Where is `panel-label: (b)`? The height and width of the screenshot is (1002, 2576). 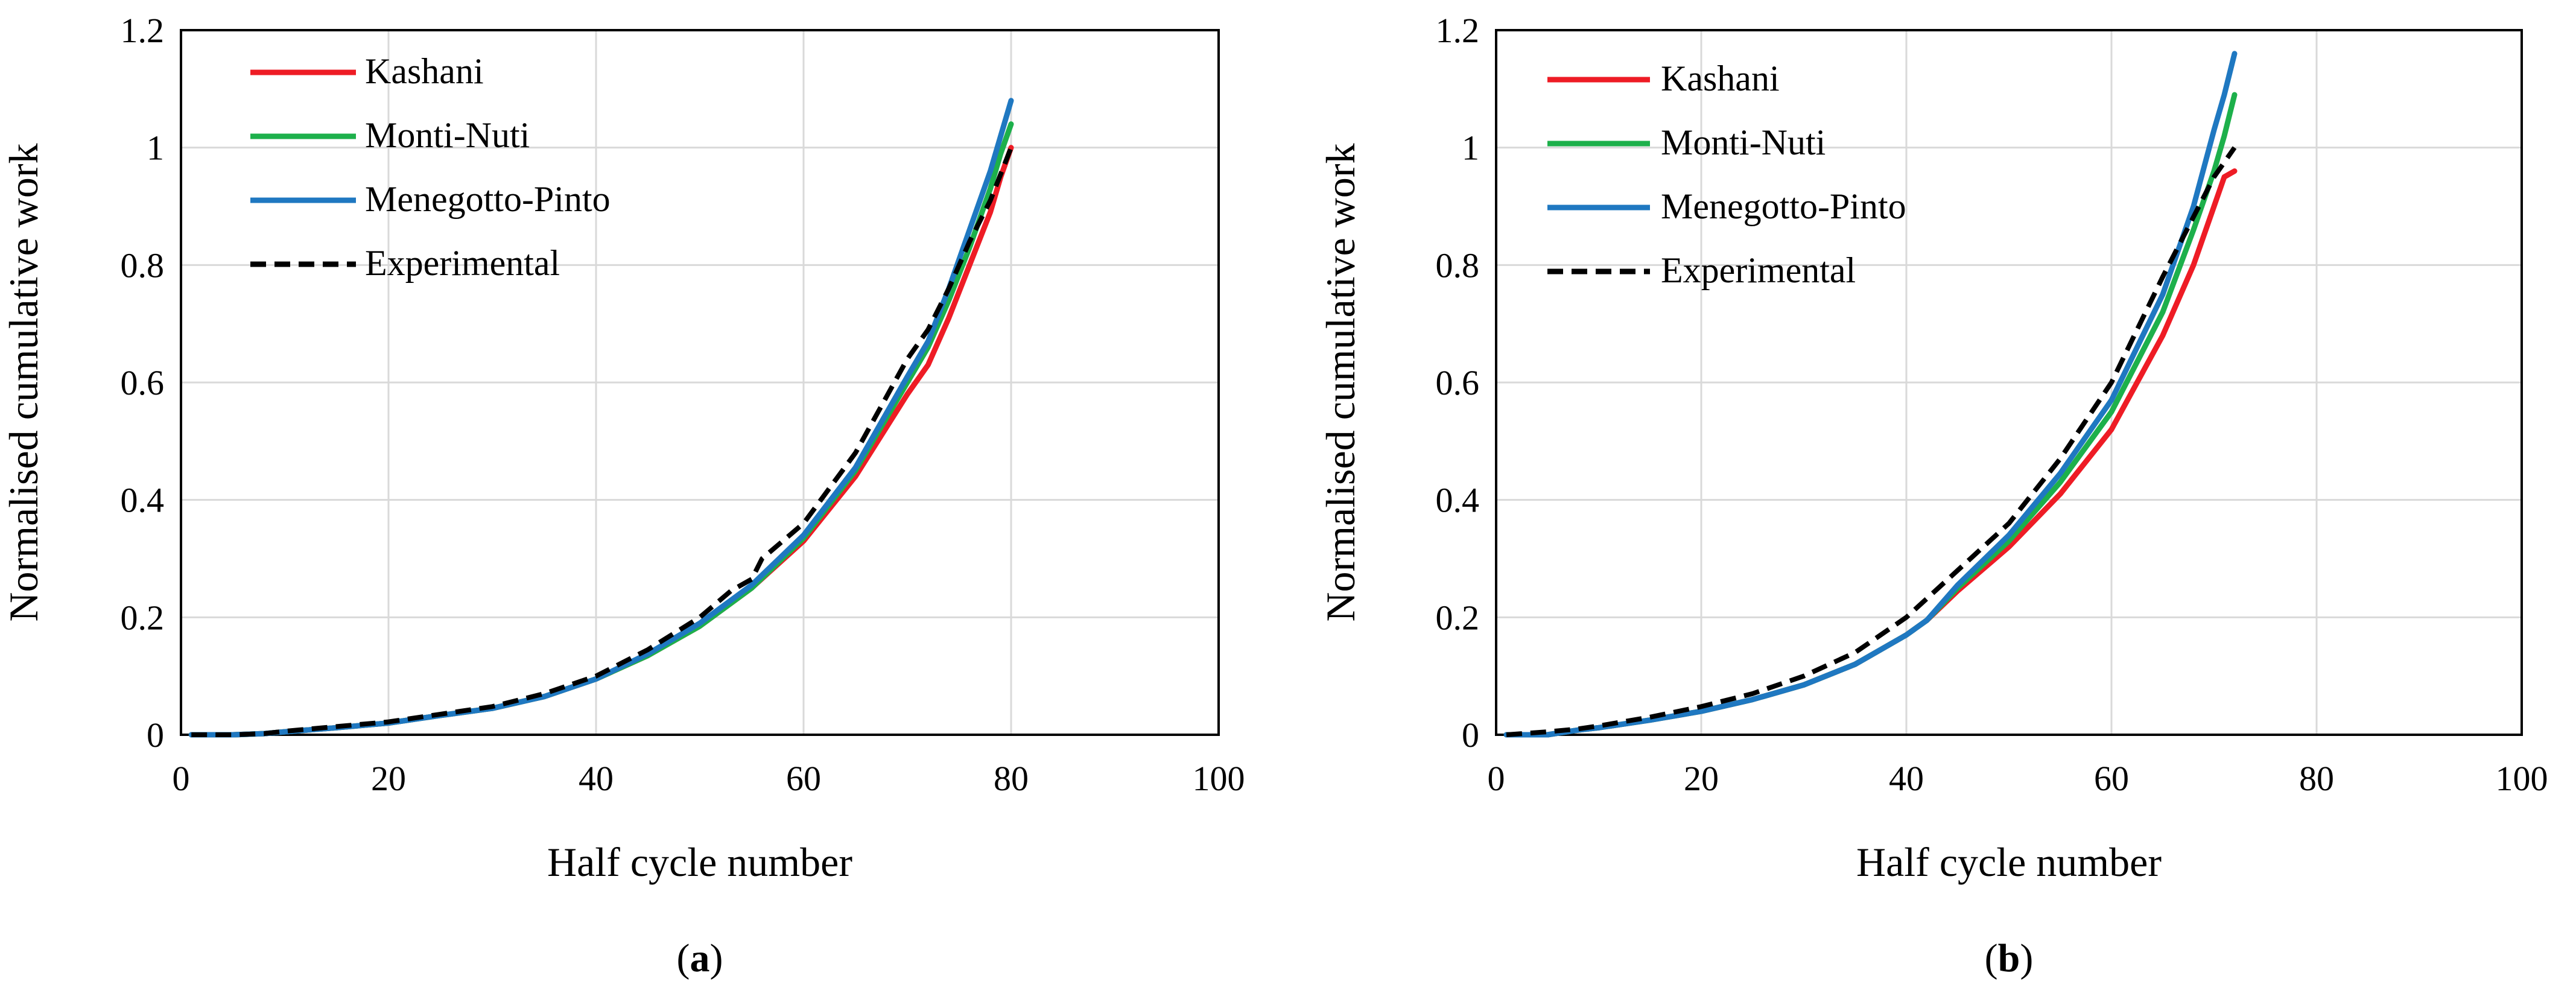
panel-label: (b) is located at coordinates (2010, 958).